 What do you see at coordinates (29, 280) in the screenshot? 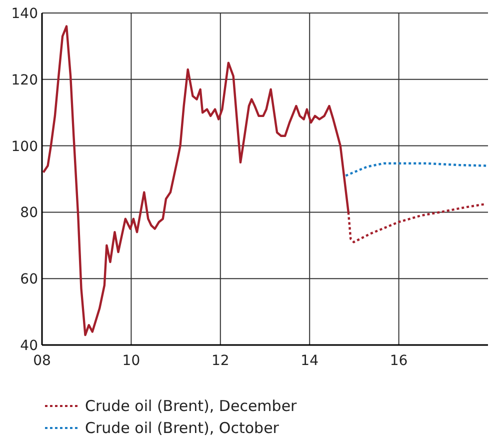
I see `y-tick-label: 60` at bounding box center [29, 280].